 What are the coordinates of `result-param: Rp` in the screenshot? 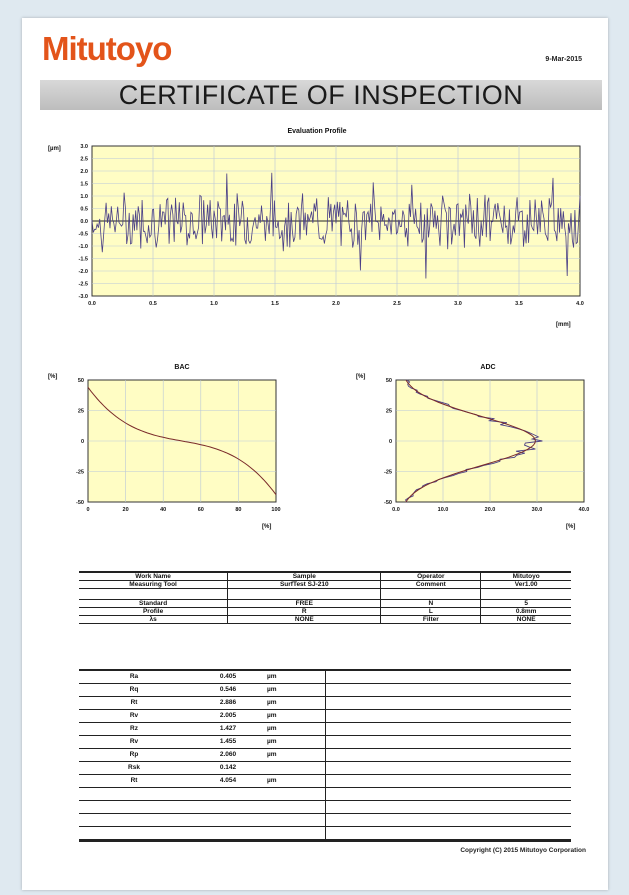 It's located at (134, 754).